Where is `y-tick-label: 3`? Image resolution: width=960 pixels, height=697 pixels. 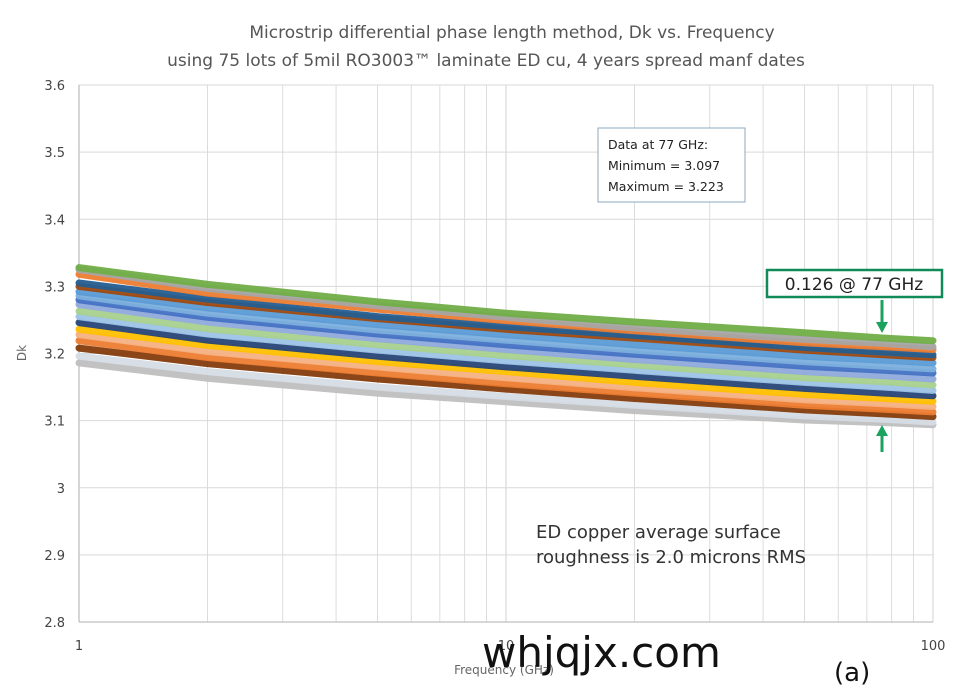
y-tick-label: 3 is located at coordinates (61, 489).